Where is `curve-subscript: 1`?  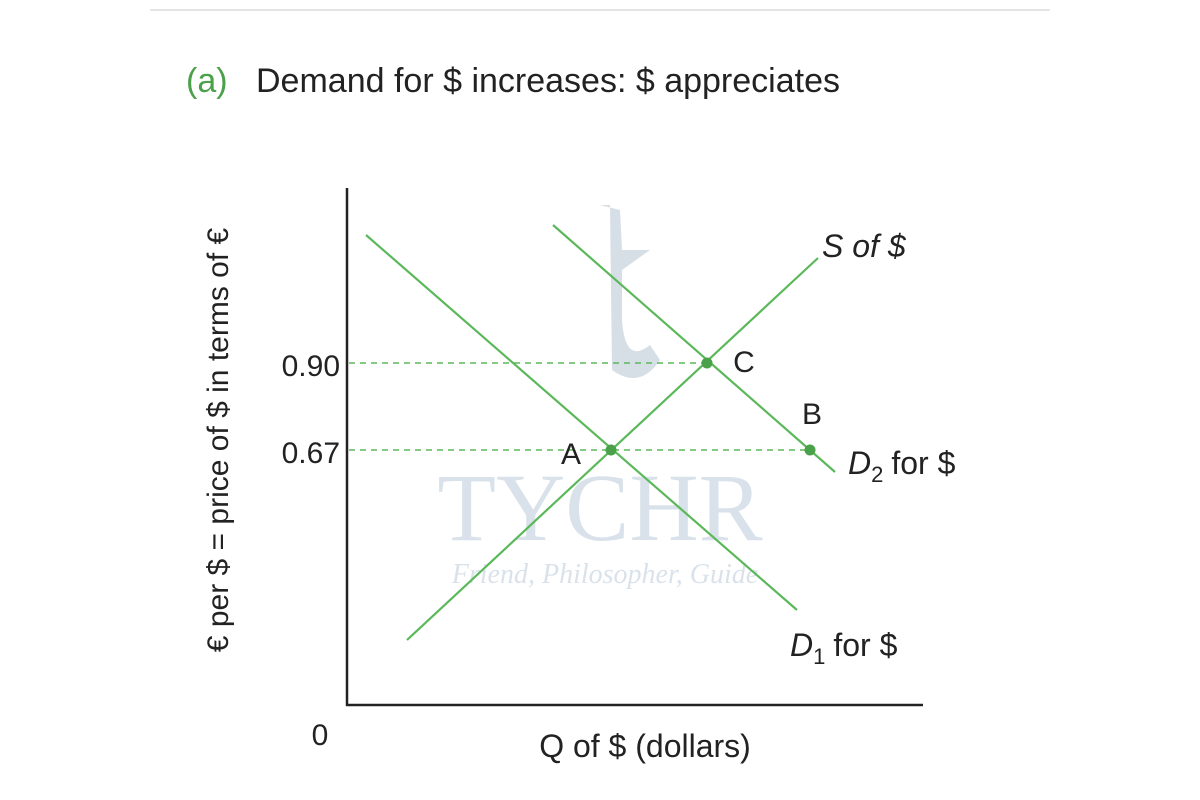 curve-subscript: 1 is located at coordinates (819, 656).